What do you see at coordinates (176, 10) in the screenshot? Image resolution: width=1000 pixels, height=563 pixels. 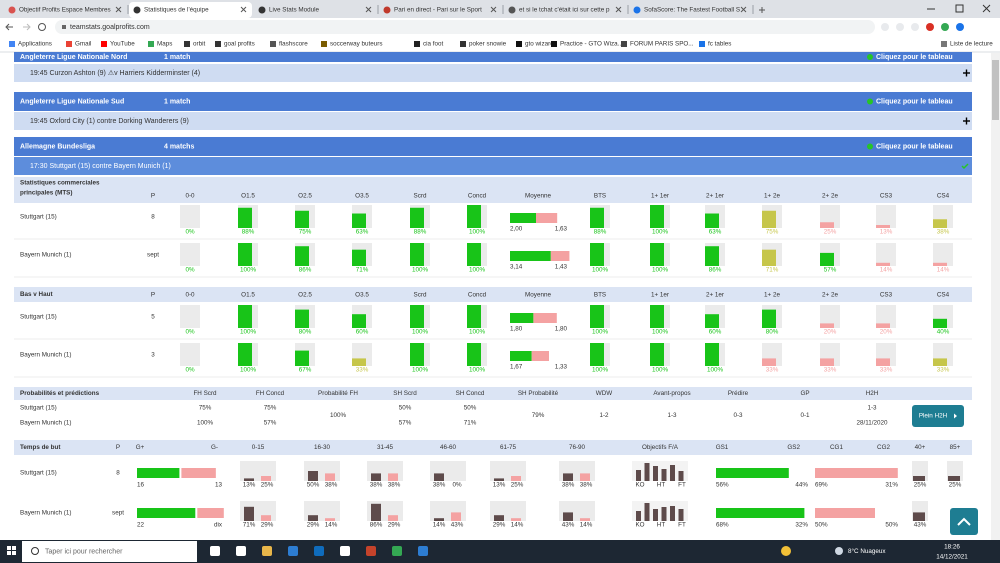 I see `tab-title: Statistiques de l'équipe` at bounding box center [176, 10].